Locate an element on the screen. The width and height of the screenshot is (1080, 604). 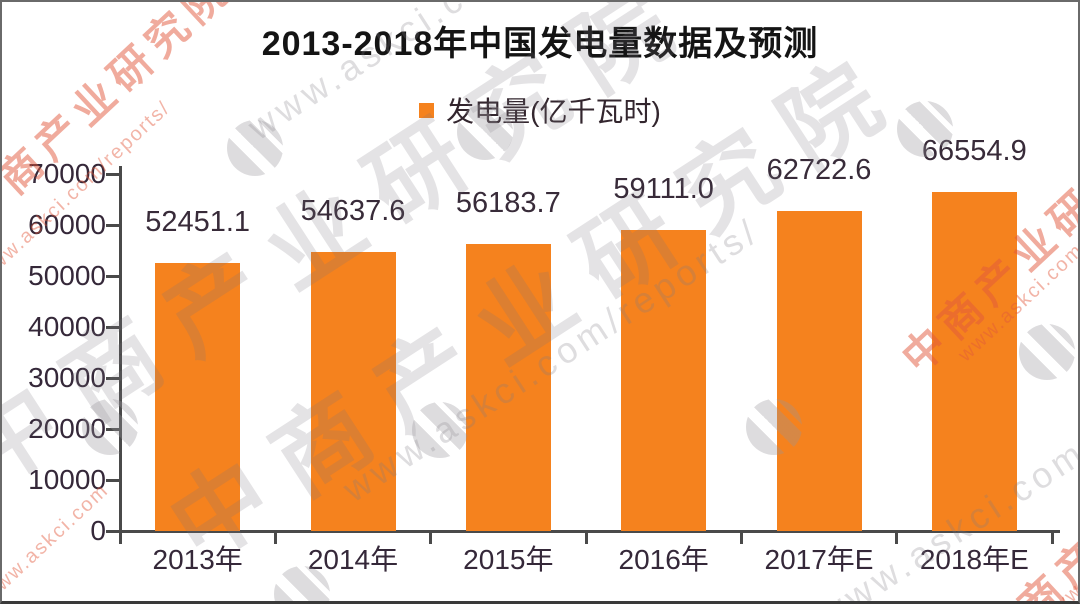
x-axis-category-label: 2013年 is located at coordinates (197, 559).